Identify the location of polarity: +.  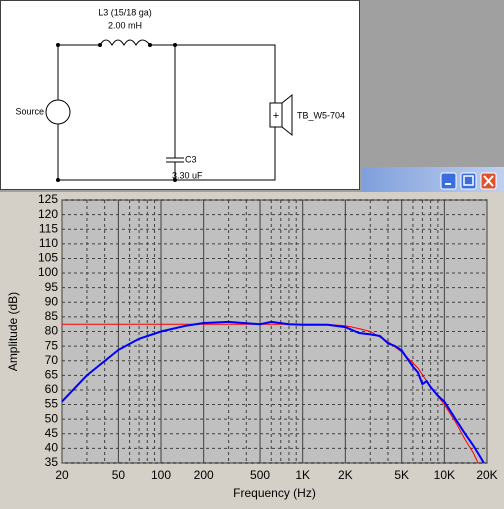
(276, 116).